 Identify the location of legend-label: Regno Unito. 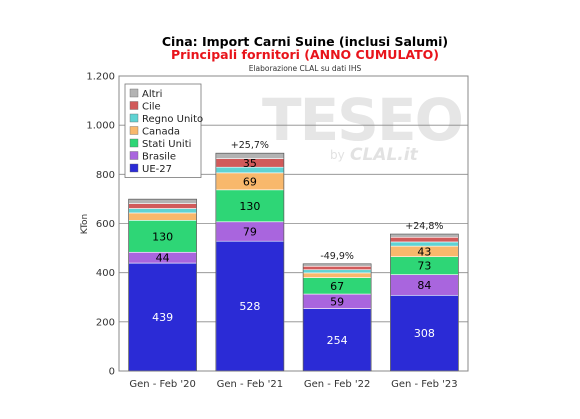
(172, 119).